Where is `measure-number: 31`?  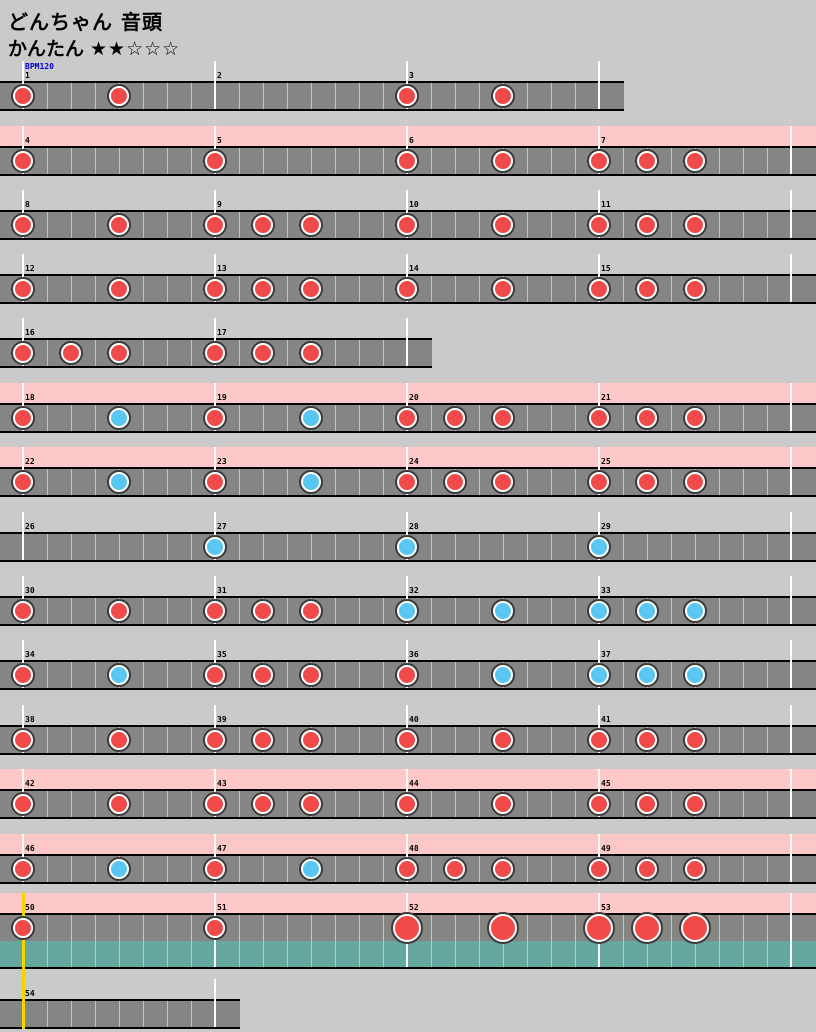 measure-number: 31 is located at coordinates (222, 590).